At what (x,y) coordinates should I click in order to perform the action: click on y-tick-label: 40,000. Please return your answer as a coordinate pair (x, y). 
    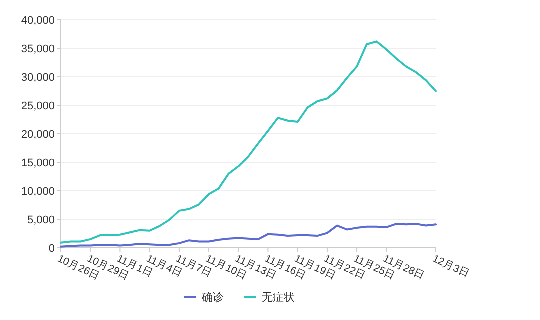
    Looking at the image, I should click on (38, 21).